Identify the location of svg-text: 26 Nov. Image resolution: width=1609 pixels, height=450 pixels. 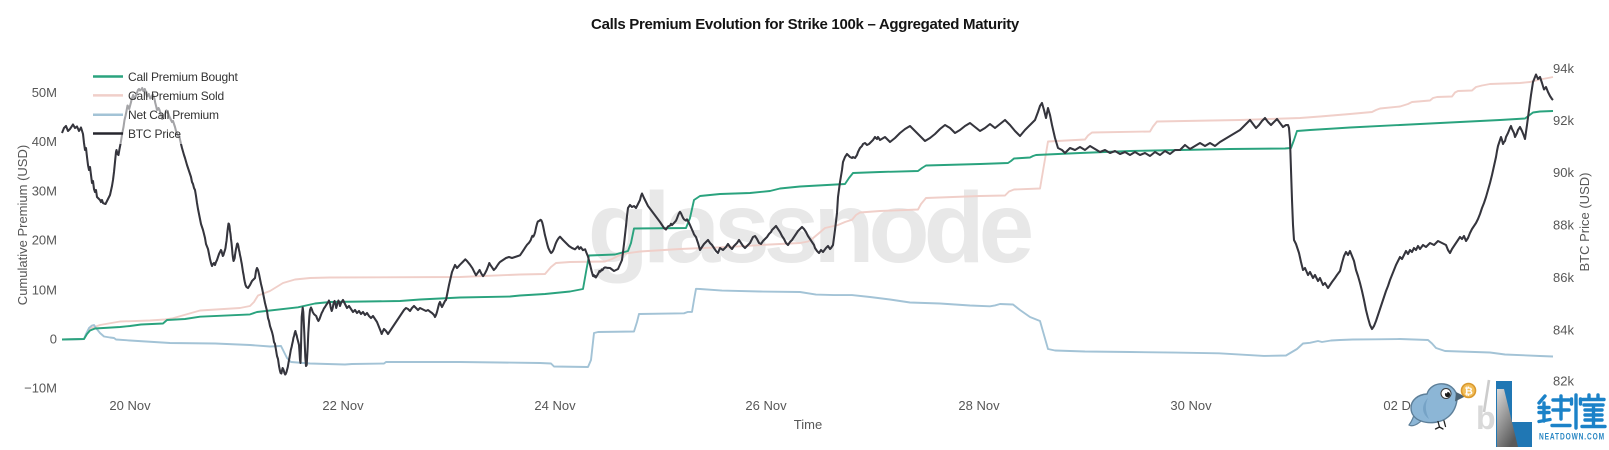
(766, 405).